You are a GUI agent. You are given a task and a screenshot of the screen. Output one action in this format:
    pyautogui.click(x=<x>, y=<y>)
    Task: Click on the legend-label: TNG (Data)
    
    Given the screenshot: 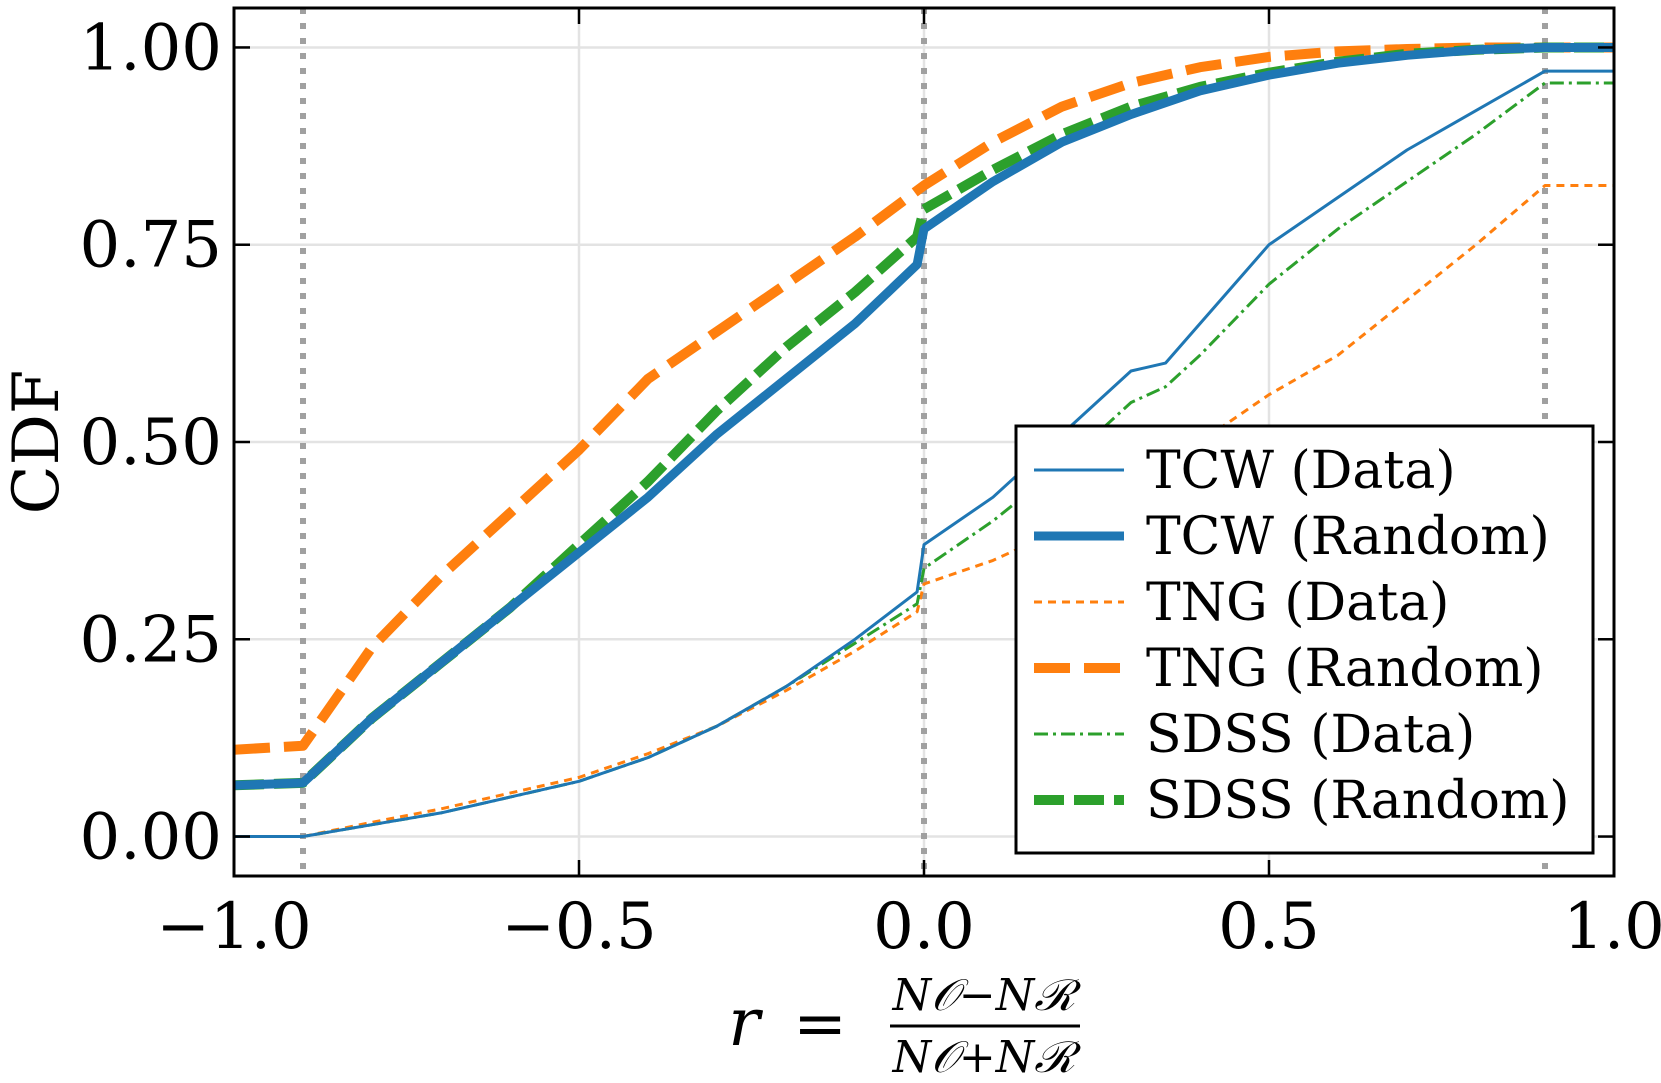 What is the action you would take?
    pyautogui.click(x=1297, y=603)
    